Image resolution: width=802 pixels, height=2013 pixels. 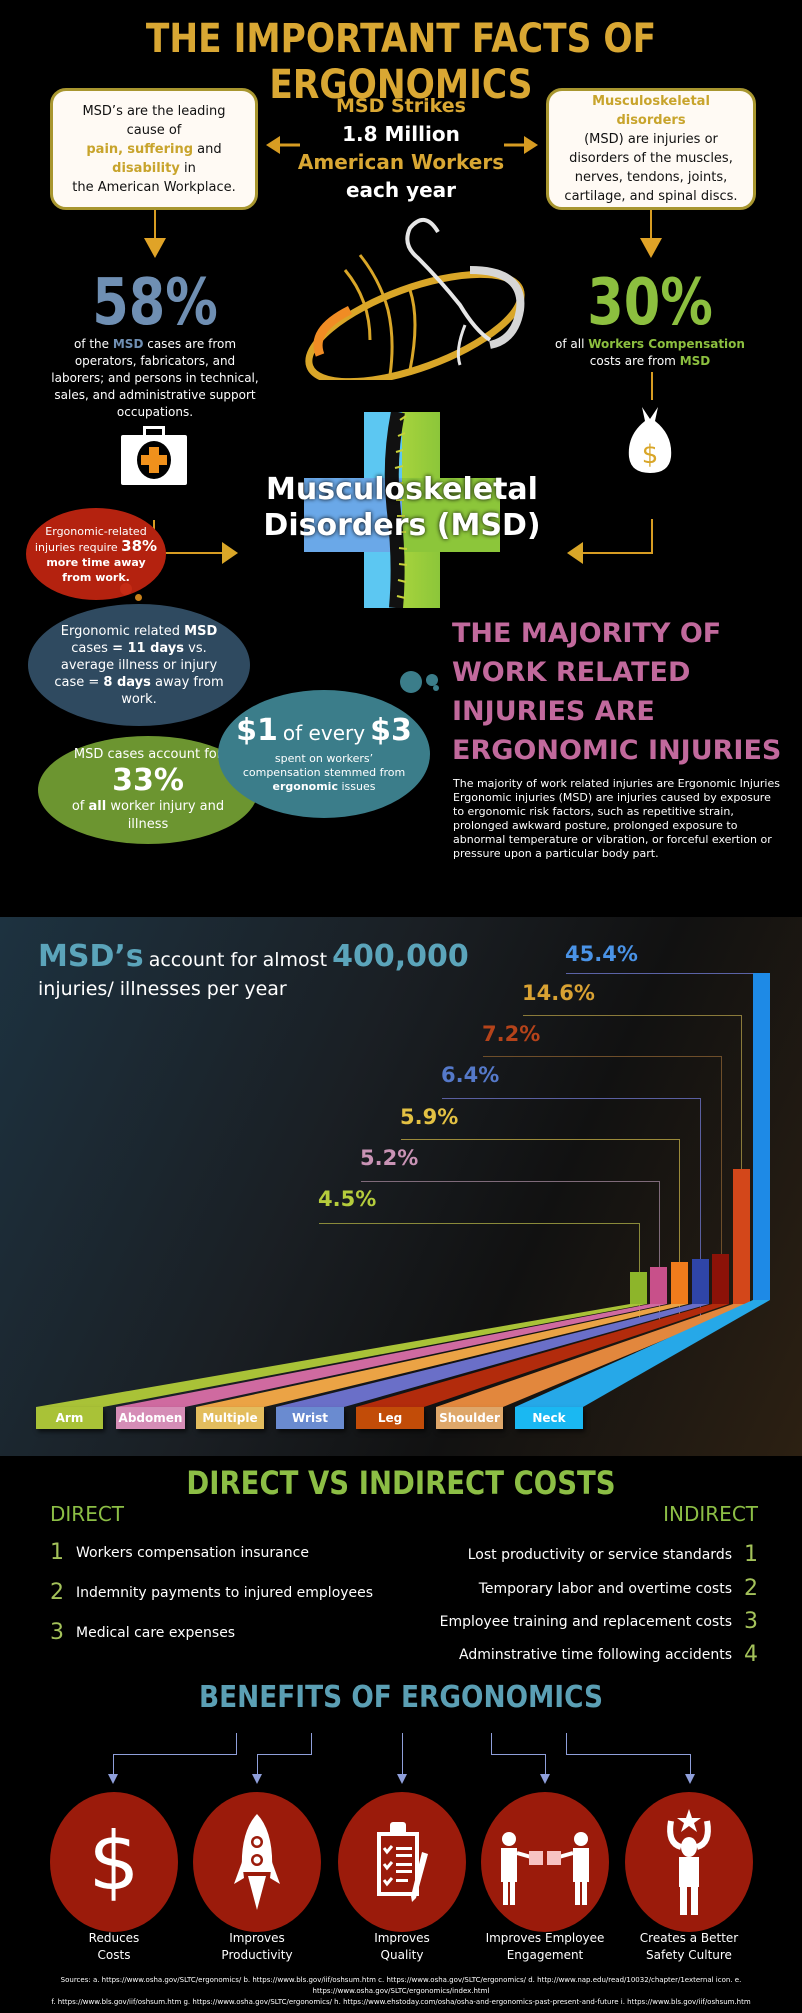 What do you see at coordinates (720, 1279) in the screenshot?
I see `bar-leg` at bounding box center [720, 1279].